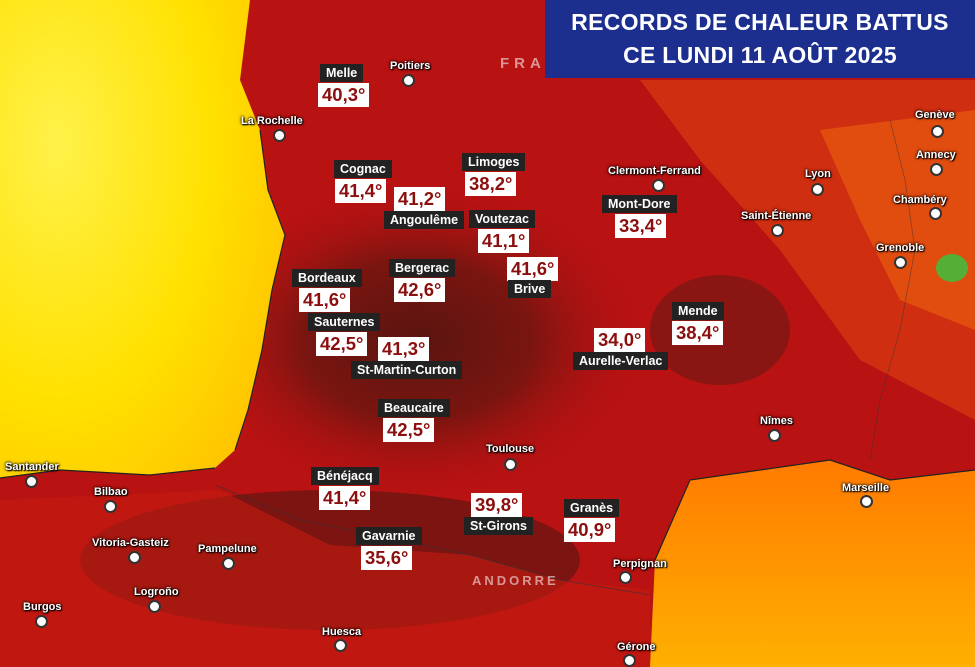 Image resolution: width=975 pixels, height=667 pixels. What do you see at coordinates (760, 55) in the screenshot?
I see `banner-line-2: CE LUNDI 11 AOÛT 2025` at bounding box center [760, 55].